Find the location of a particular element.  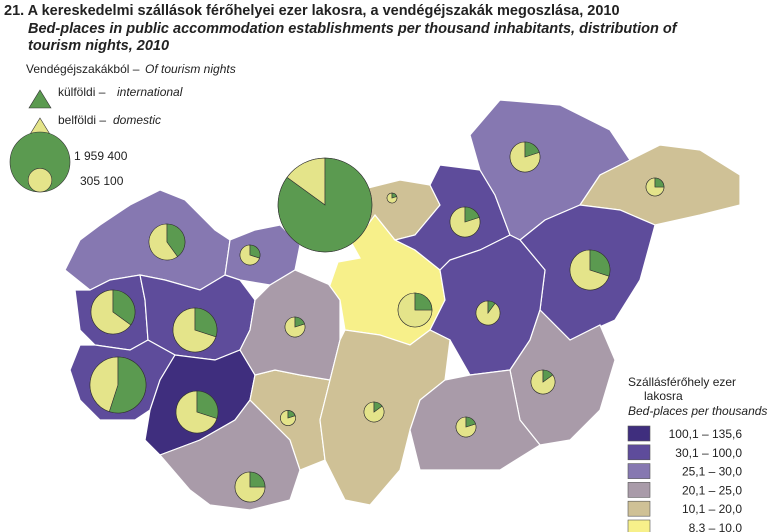

legend-label: külföldi – is located at coordinates (82, 92).